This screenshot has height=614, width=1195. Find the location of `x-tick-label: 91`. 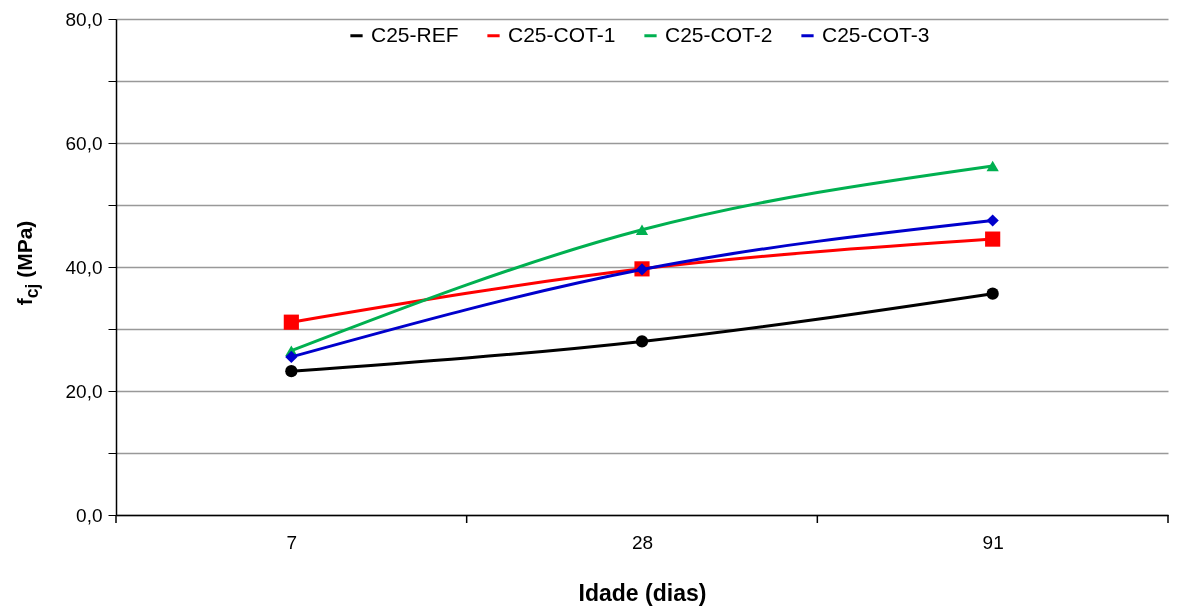

x-tick-label: 91 is located at coordinates (993, 542).